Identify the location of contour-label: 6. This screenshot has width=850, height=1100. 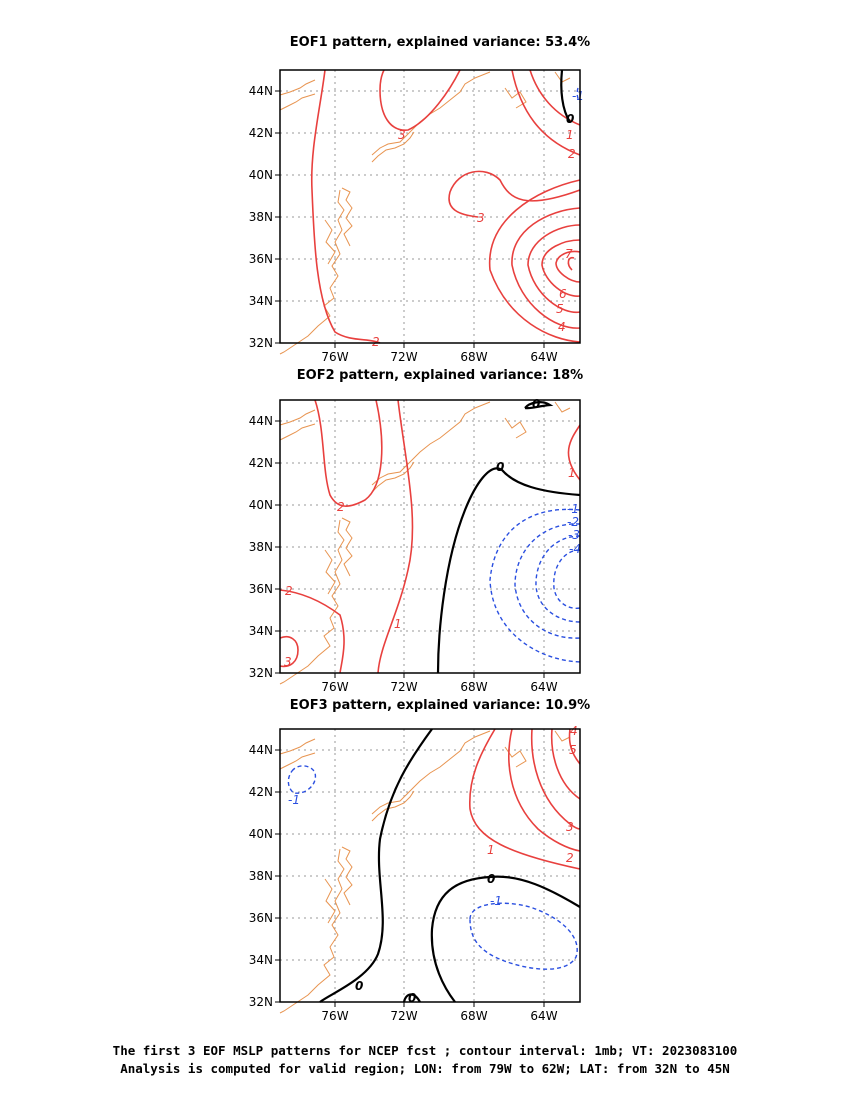
(563, 294).